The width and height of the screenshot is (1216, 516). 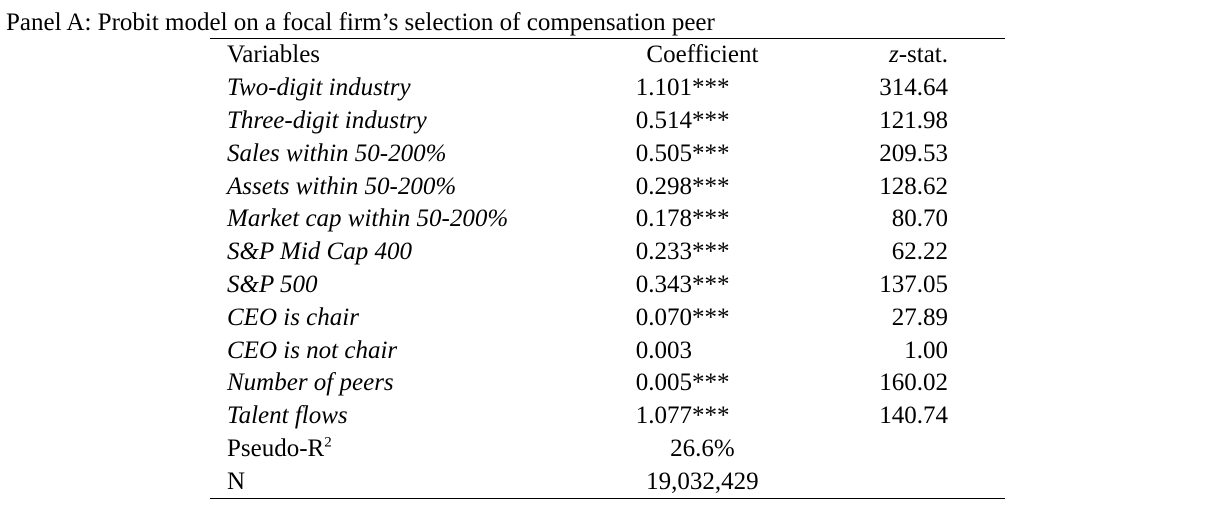 I want to click on n-zstat-empty, so click(x=899, y=481).